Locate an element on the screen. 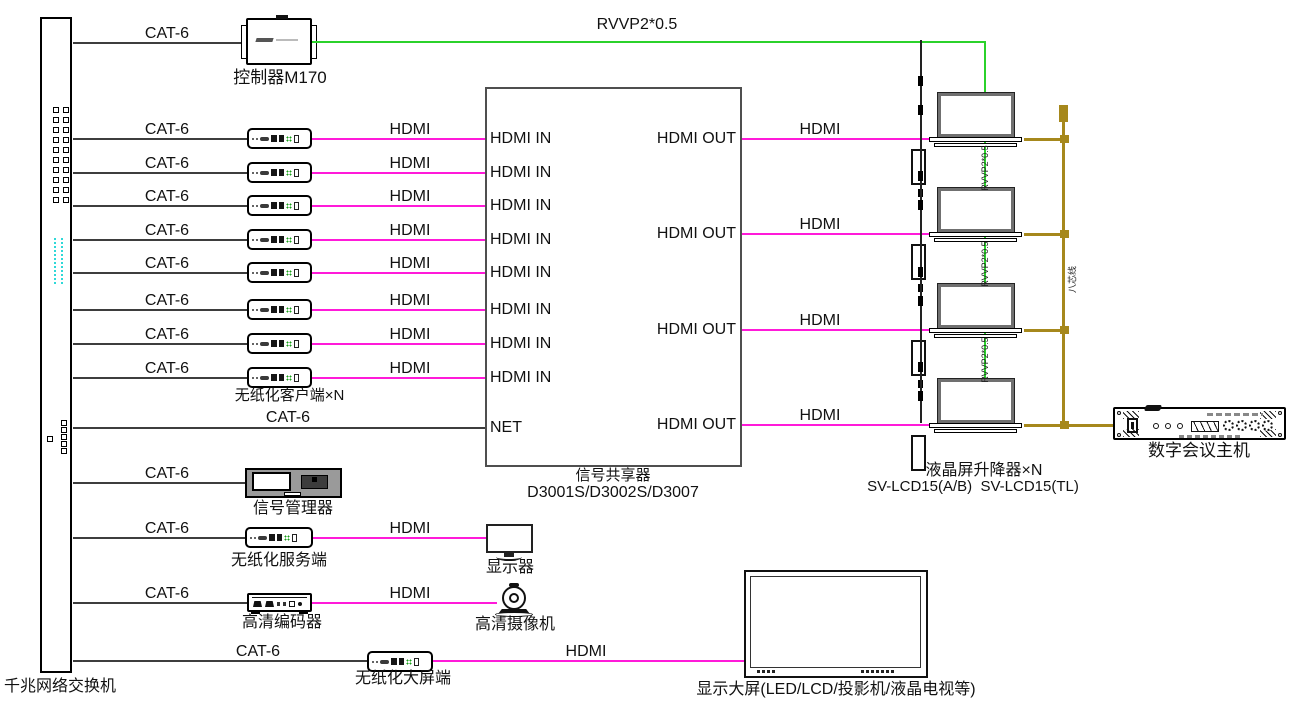  big-display-frame is located at coordinates (836, 624).